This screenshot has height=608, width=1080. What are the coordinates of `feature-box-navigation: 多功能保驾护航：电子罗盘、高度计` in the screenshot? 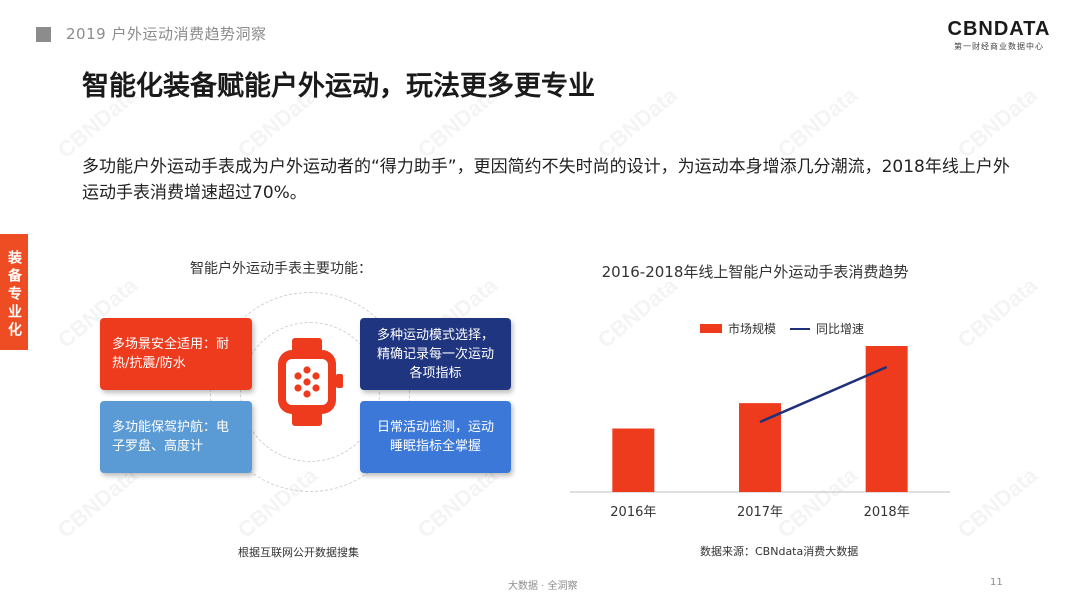 It's located at (176, 437).